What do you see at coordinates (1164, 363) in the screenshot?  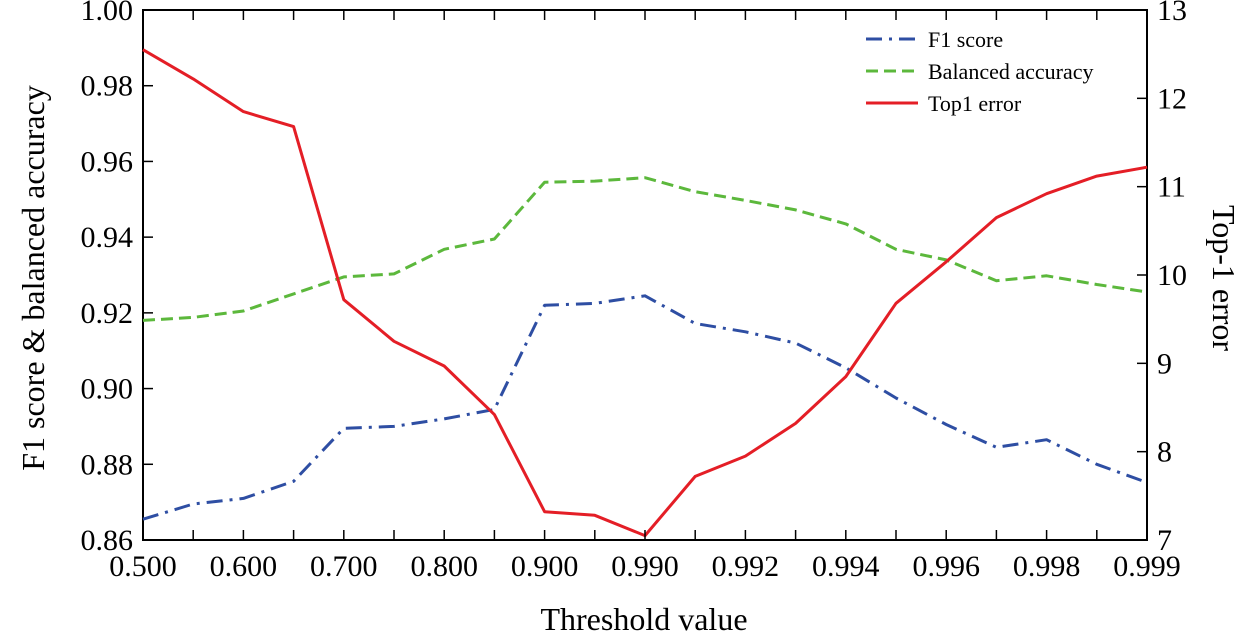 I see `y-right-tick-label: 9` at bounding box center [1164, 363].